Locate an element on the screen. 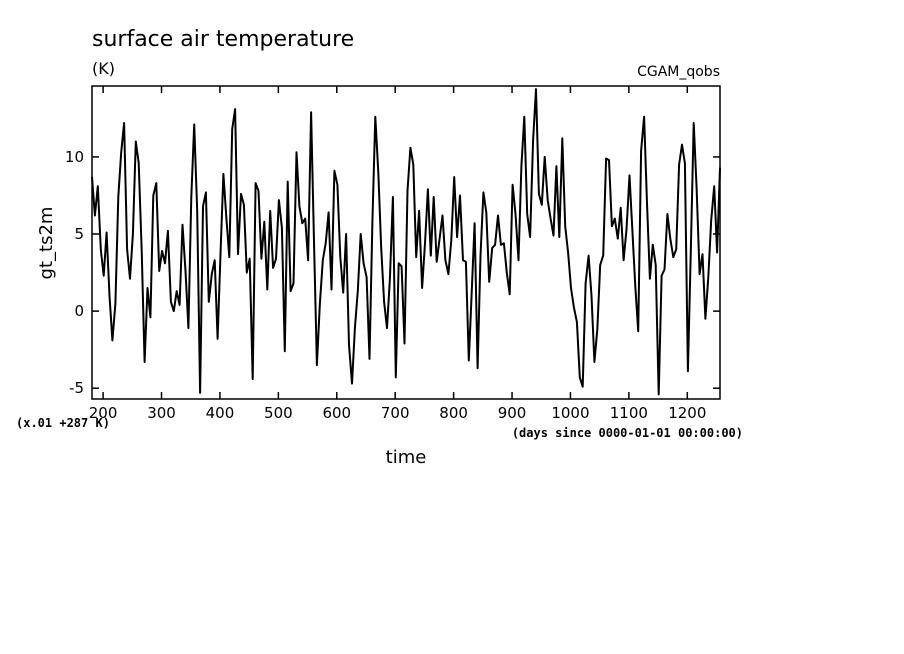 Image resolution: width=904 pixels, height=654 pixels. x-tick-label: 500 is located at coordinates (278, 413).